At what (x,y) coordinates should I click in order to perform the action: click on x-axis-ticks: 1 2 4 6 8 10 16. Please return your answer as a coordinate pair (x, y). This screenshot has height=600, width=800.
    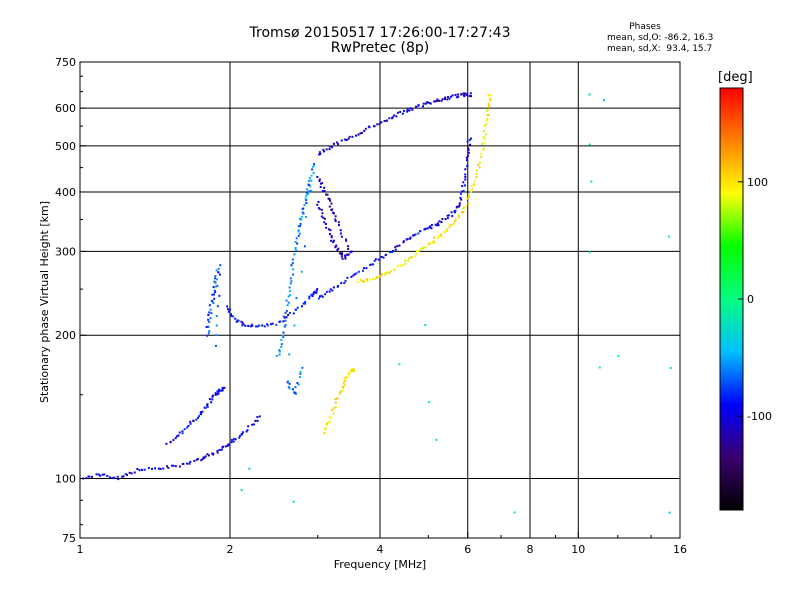
    Looking at the image, I should click on (382, 544).